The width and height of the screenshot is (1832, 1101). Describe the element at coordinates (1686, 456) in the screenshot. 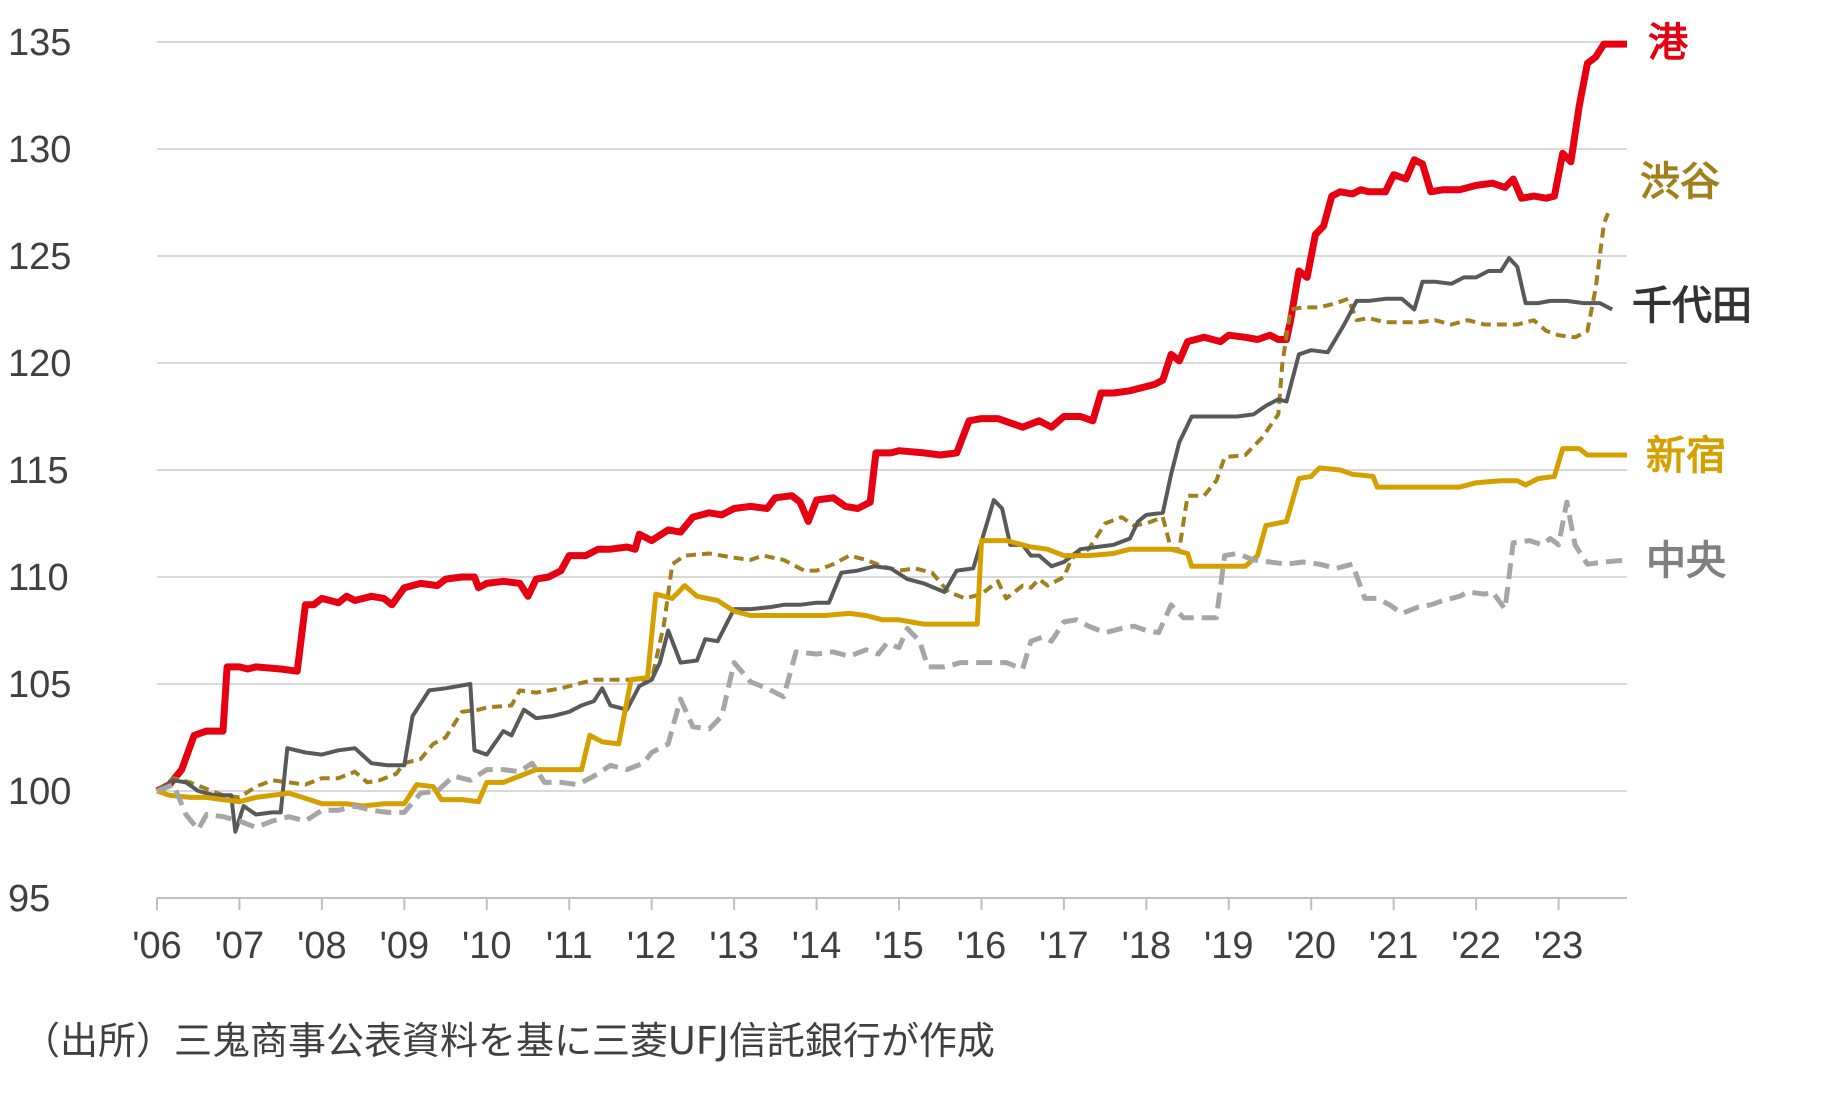

I see `series-label: 新宿` at that location.